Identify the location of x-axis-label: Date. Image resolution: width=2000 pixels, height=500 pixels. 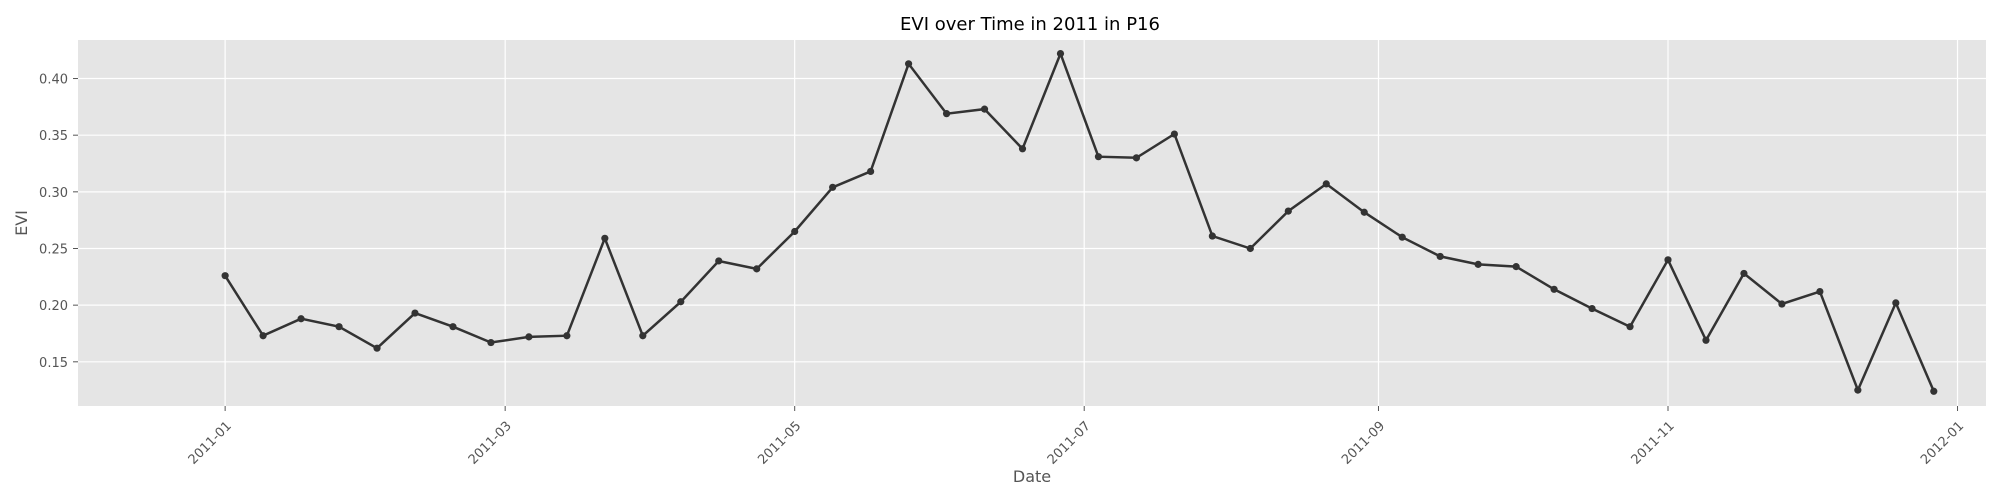
(1032, 476).